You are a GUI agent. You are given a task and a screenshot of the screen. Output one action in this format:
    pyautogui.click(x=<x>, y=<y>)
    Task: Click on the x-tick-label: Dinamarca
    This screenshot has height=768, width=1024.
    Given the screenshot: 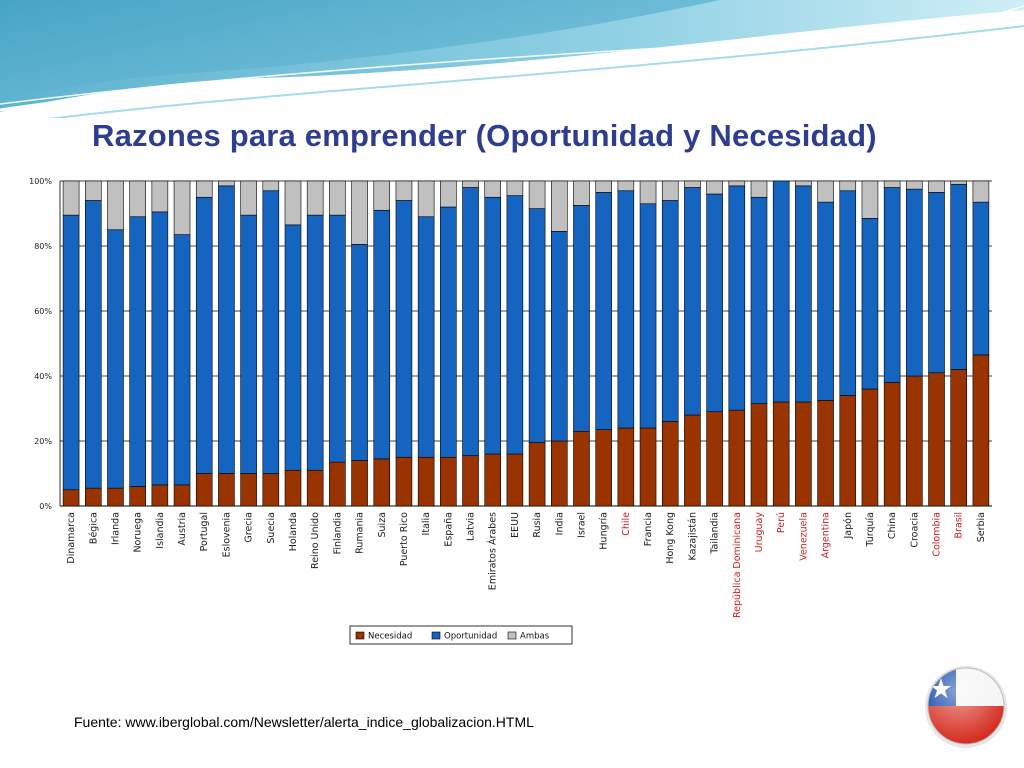 What is the action you would take?
    pyautogui.click(x=71, y=538)
    